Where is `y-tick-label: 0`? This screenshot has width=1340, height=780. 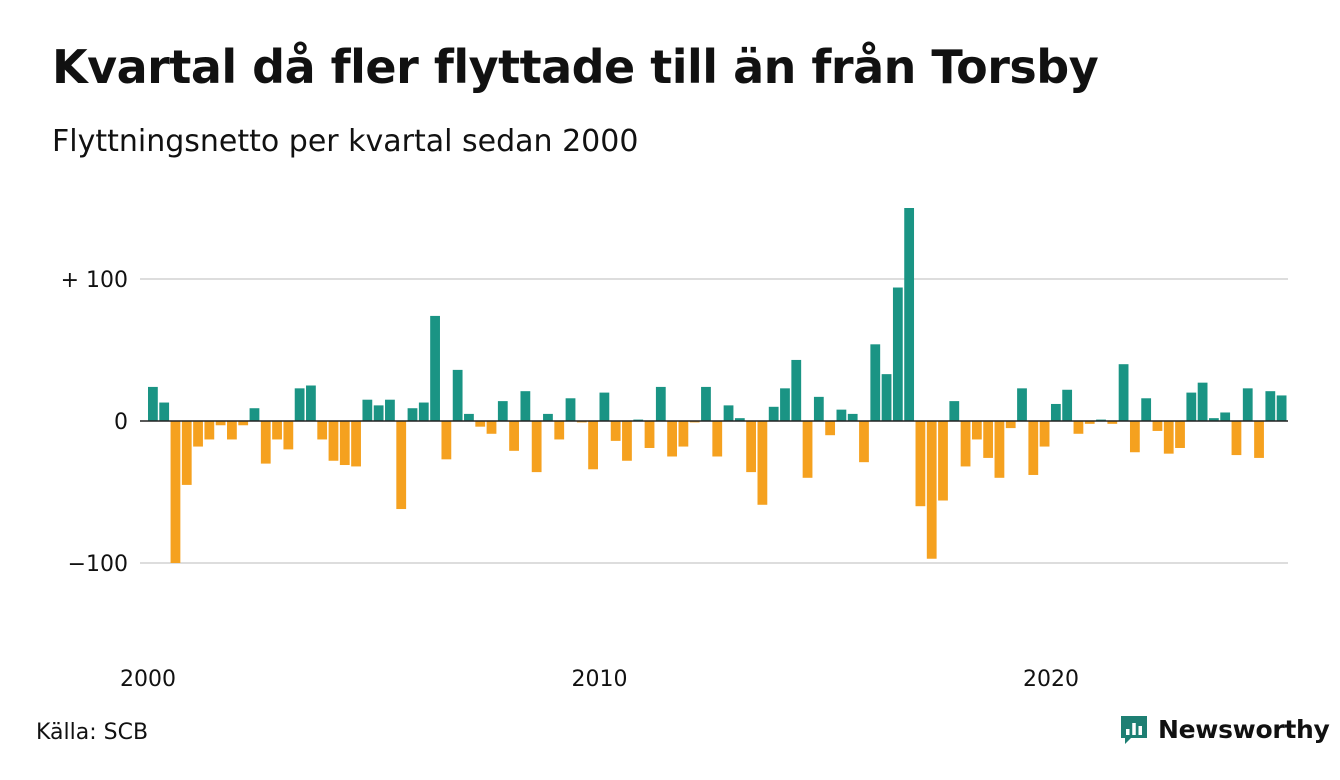 y-tick-label: 0 is located at coordinates (121, 422).